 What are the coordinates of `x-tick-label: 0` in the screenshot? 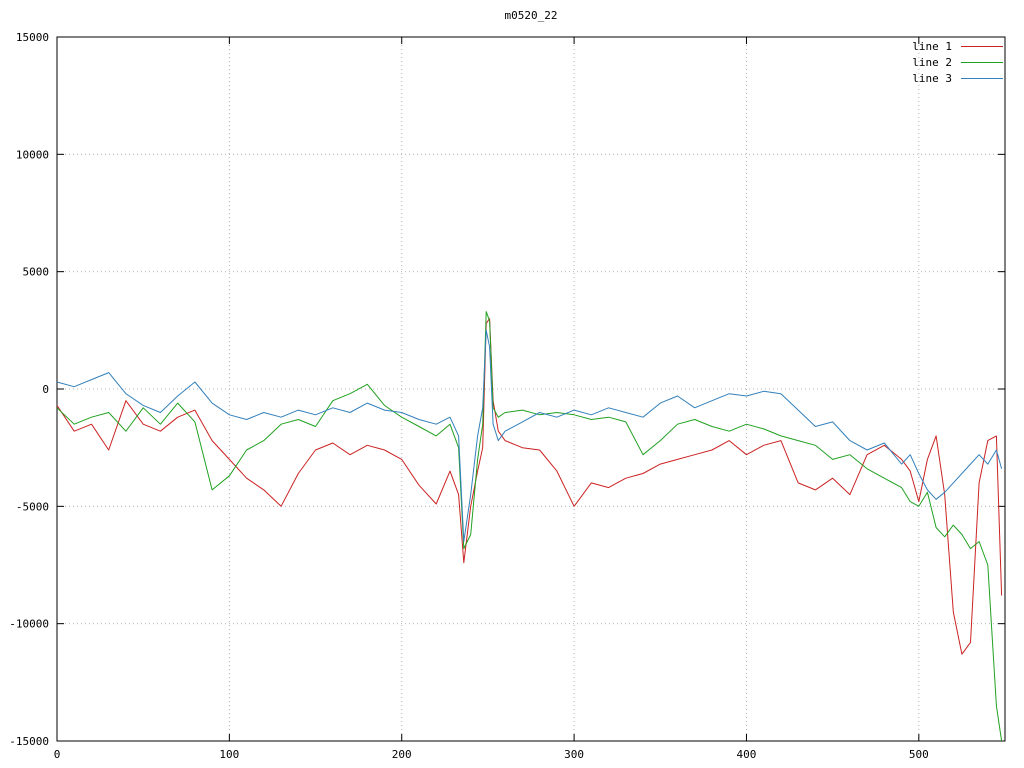 It's located at (57, 754).